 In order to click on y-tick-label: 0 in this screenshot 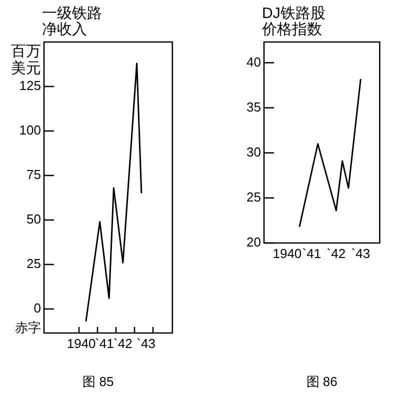, I will do `click(37, 308)`.